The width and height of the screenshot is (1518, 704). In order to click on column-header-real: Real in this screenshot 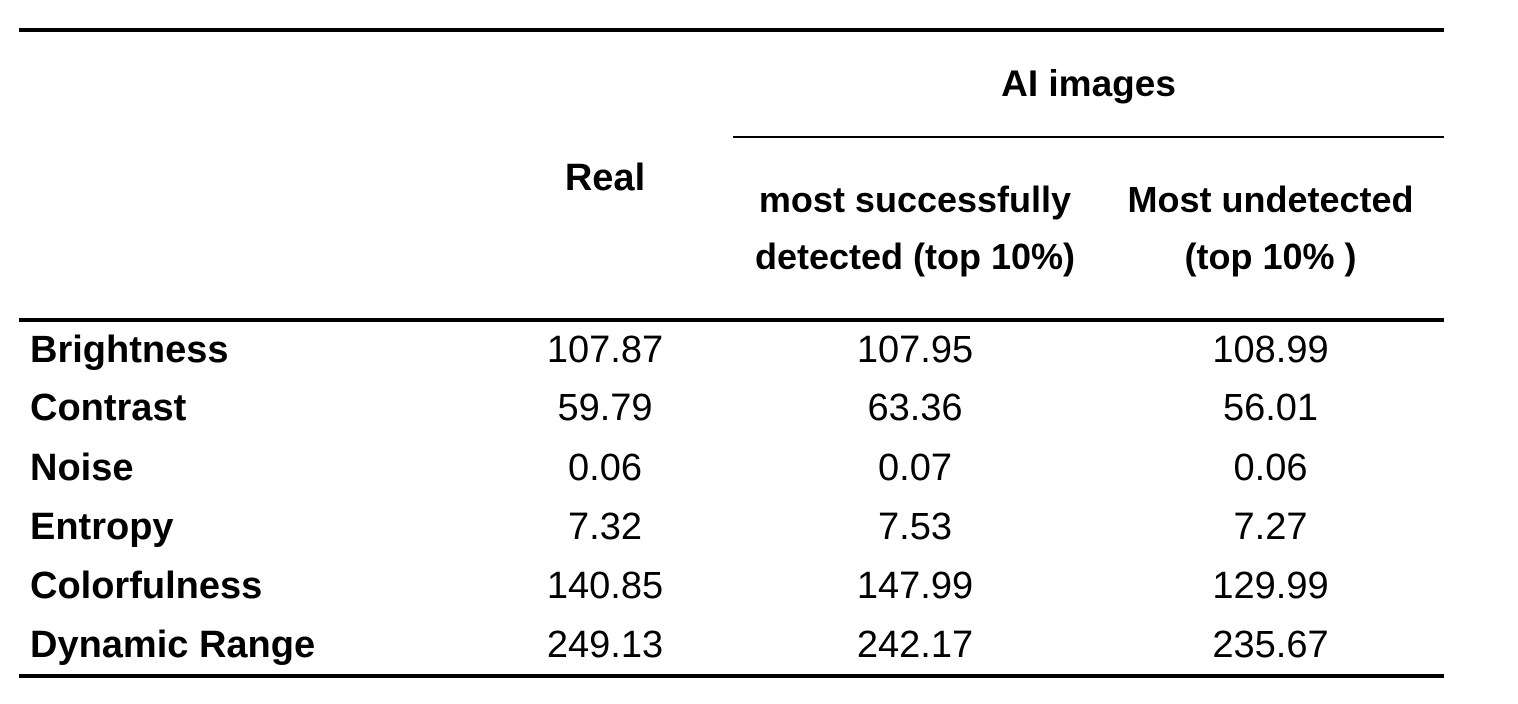, I will do `click(605, 176)`.